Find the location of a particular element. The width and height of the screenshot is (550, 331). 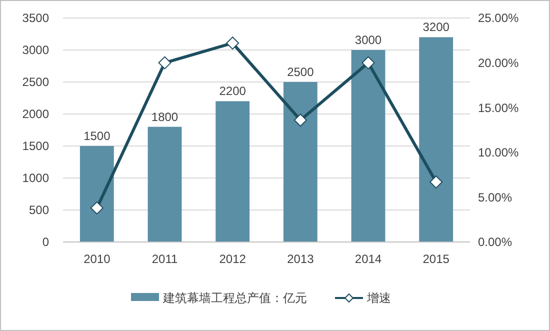

x-tick-label: 2015 is located at coordinates (436, 259).